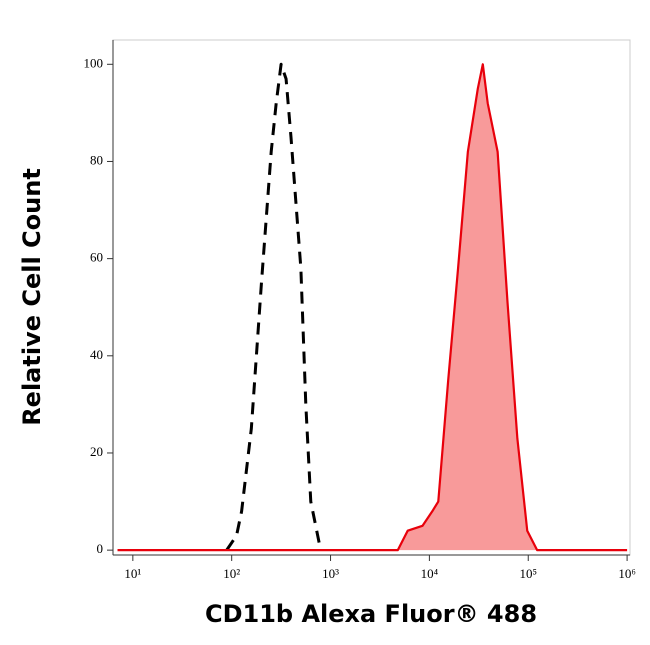 Image resolution: width=650 pixels, height=645 pixels. Describe the element at coordinates (96, 159) in the screenshot. I see `y-tick-label: 80` at that location.